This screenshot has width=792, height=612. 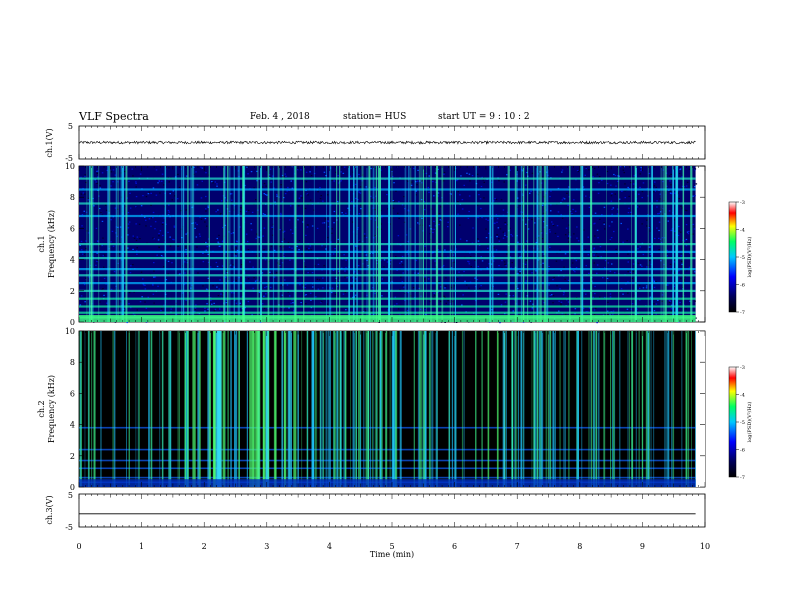 What do you see at coordinates (705, 546) in the screenshot?
I see `time-tick-label: 10` at bounding box center [705, 546].